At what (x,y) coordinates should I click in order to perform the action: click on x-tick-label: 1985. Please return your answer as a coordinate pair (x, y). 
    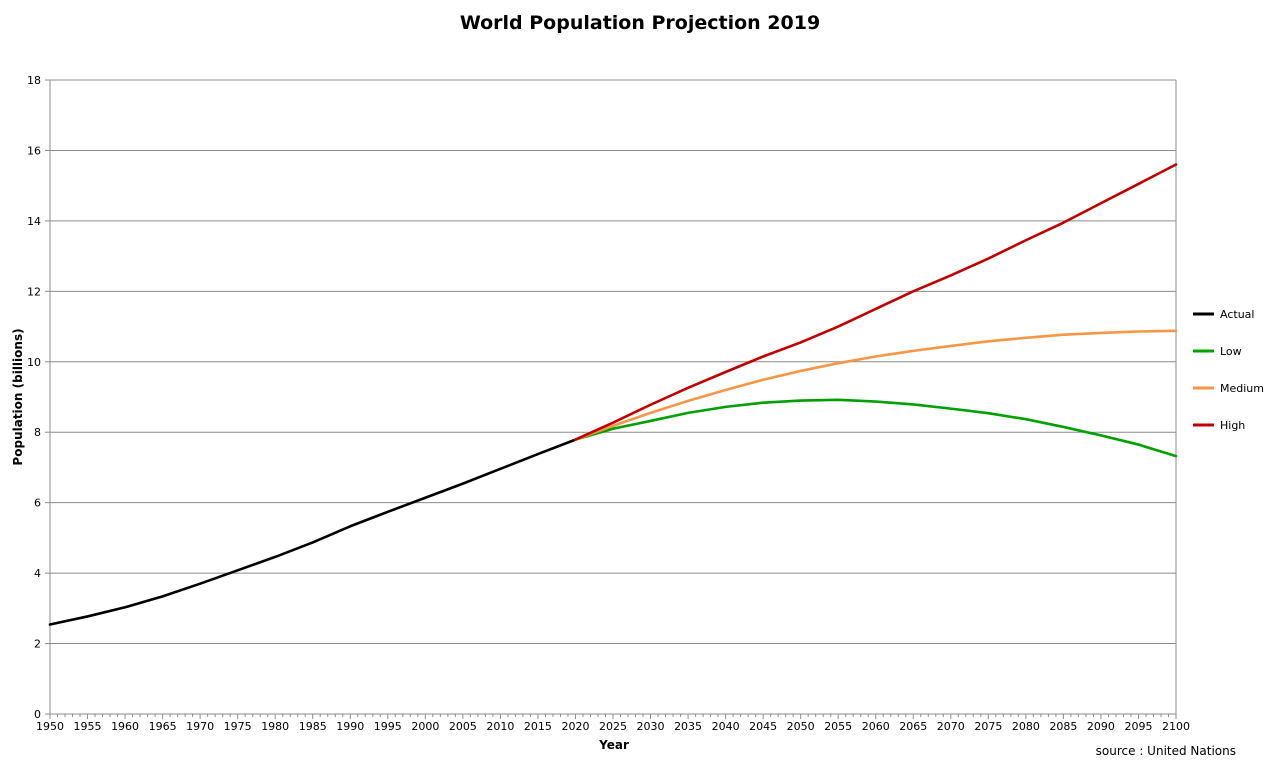
    Looking at the image, I should click on (313, 726).